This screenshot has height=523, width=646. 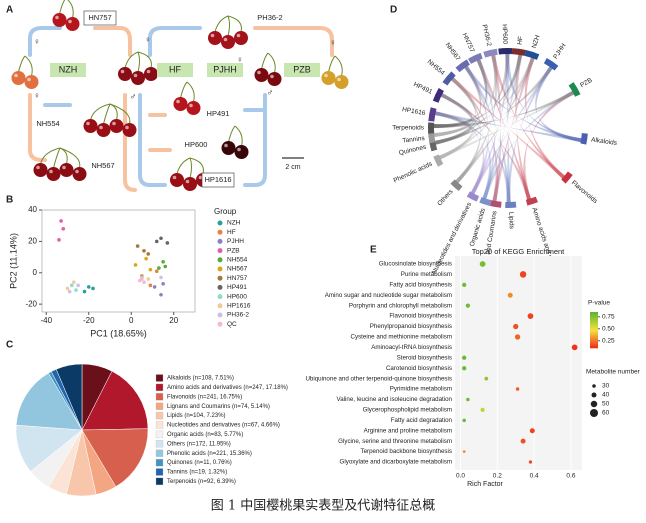 What do you see at coordinates (518, 251) in the screenshot?
I see `chart-title: Top20 of KEGG Enrichment` at bounding box center [518, 251].